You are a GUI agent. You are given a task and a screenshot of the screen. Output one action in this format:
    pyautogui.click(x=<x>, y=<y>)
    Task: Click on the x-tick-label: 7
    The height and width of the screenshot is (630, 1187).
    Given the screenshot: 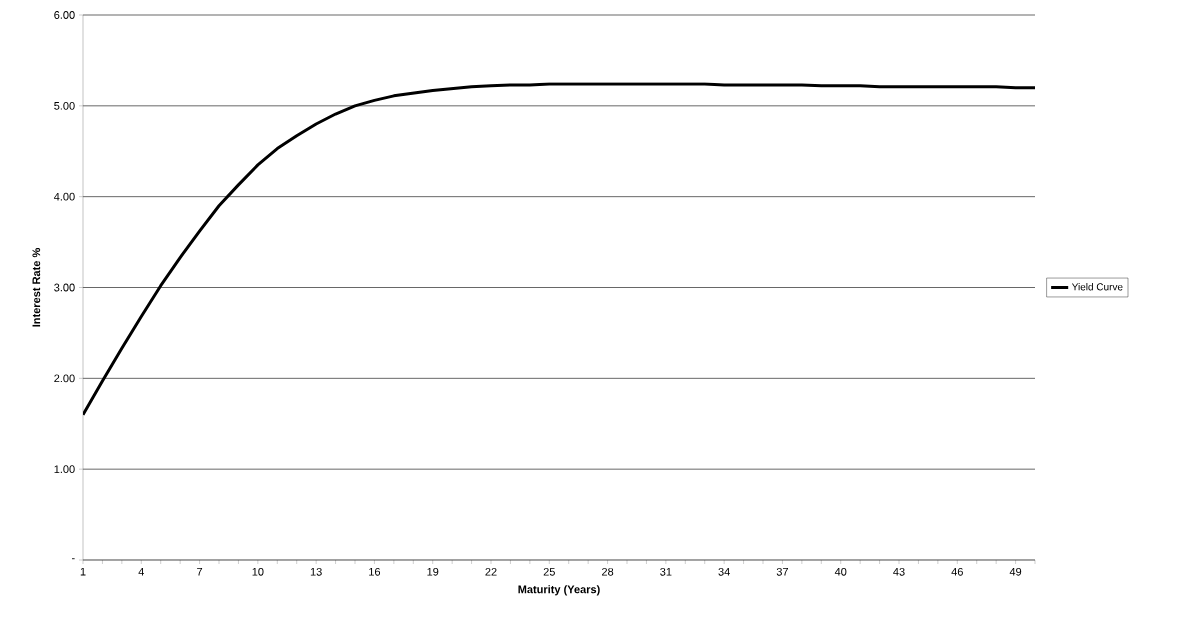 What is the action you would take?
    pyautogui.click(x=200, y=571)
    